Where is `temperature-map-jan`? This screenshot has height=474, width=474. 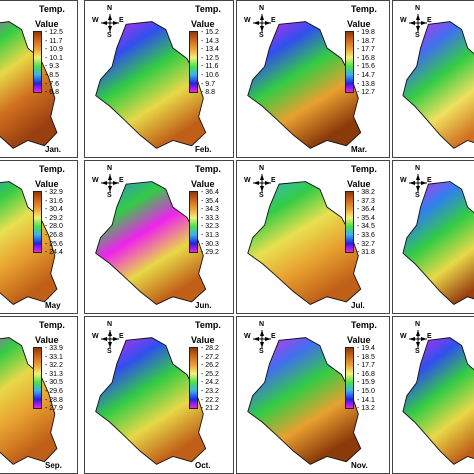 temperature-map-jan is located at coordinates (39, 79).